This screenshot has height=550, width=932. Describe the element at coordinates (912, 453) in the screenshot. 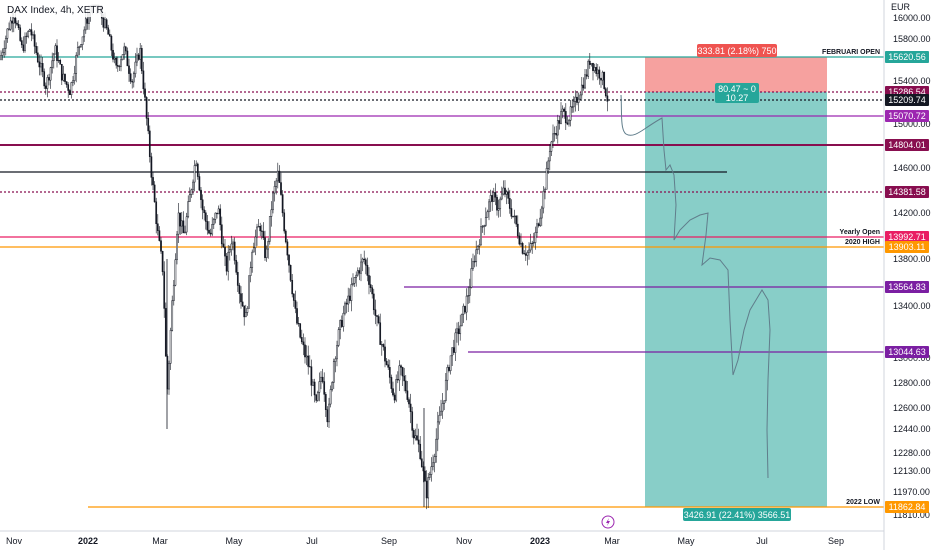

I see `y-tick-label: 12280.00` at that location.